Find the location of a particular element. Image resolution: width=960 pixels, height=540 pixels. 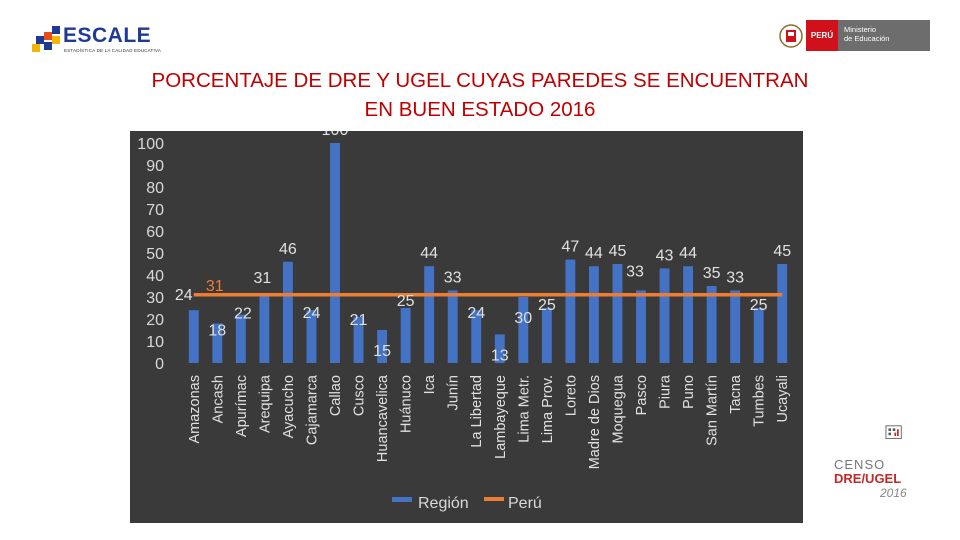

peru-coat-of-arms-icon is located at coordinates (791, 36).